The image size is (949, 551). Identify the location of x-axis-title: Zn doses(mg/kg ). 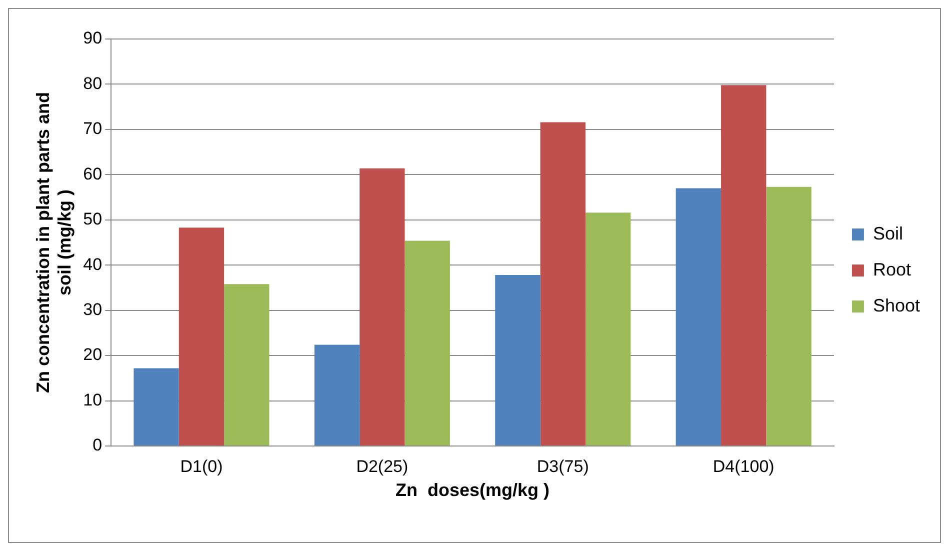
(473, 490).